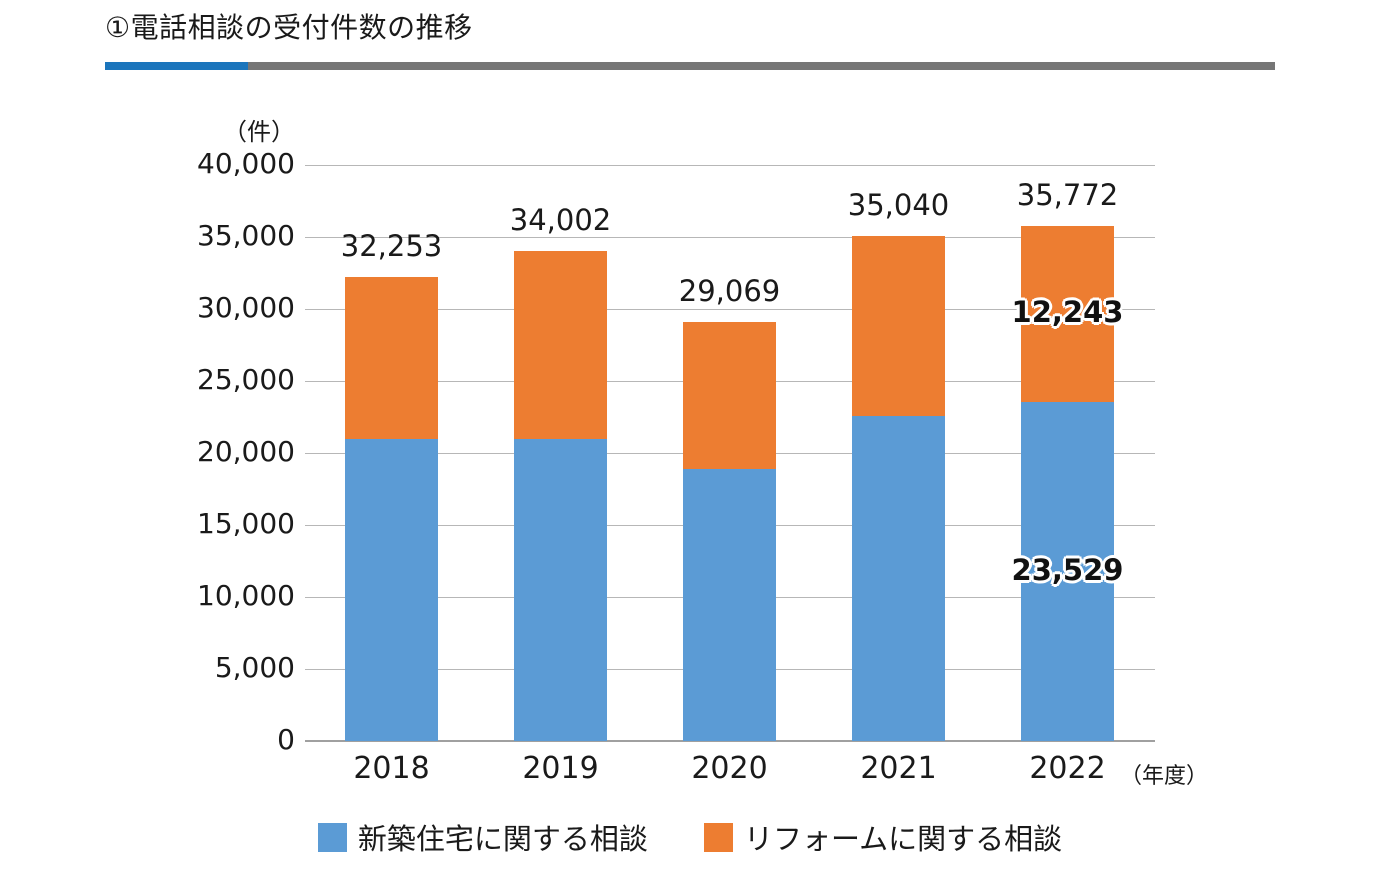  Describe the element at coordinates (903, 839) in the screenshot. I see `legend-label-reform: リフォームに関する相談` at that location.